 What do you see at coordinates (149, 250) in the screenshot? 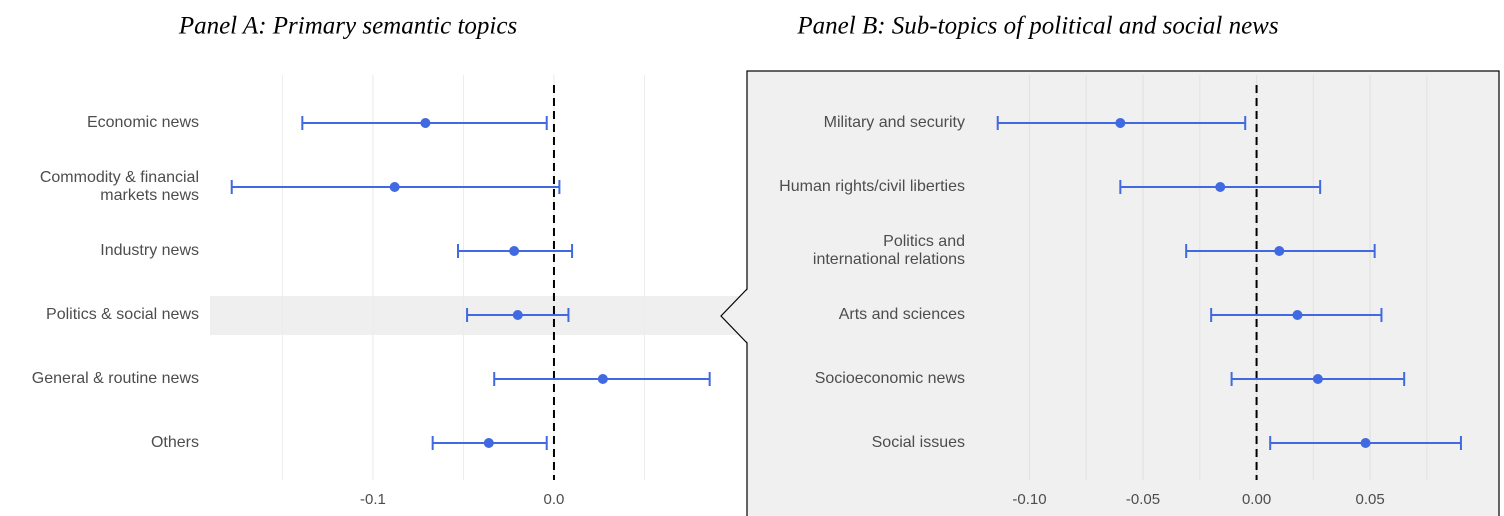
I see `category-label: Industry news` at bounding box center [149, 250].